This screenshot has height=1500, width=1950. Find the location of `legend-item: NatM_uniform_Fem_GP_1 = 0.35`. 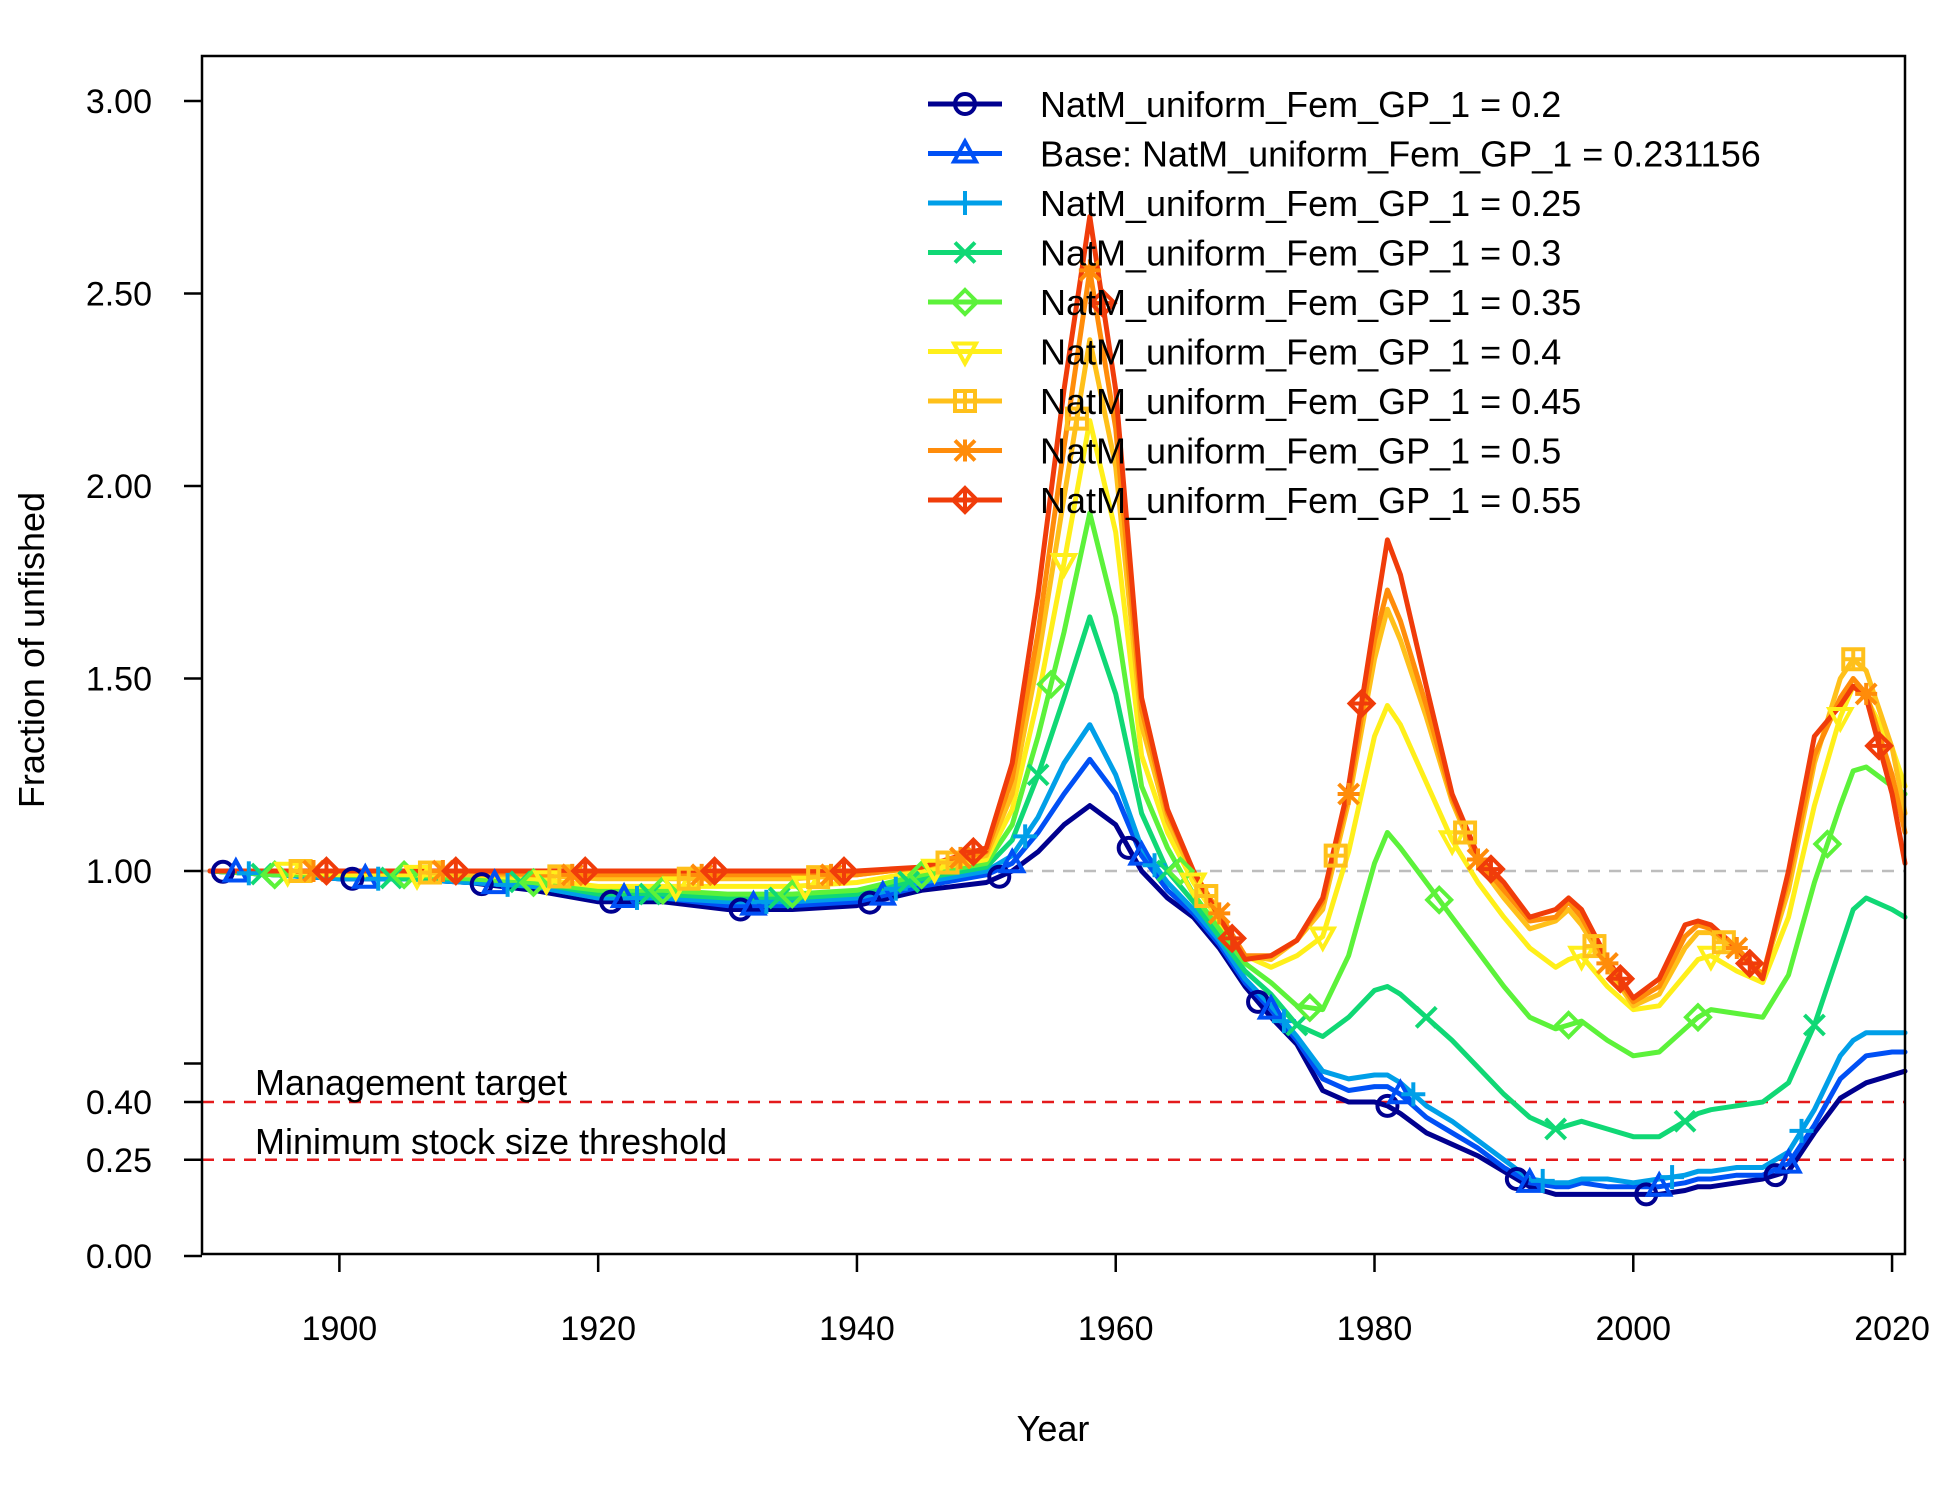

legend-item: NatM_uniform_Fem_GP_1 = 0.35 is located at coordinates (1254, 302).